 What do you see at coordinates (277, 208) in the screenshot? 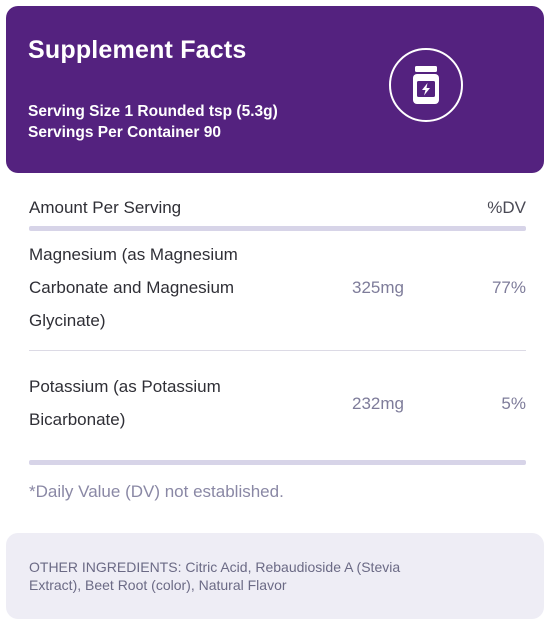
I see `amount-per-serving-row: Amount Per Serving %DV` at bounding box center [277, 208].